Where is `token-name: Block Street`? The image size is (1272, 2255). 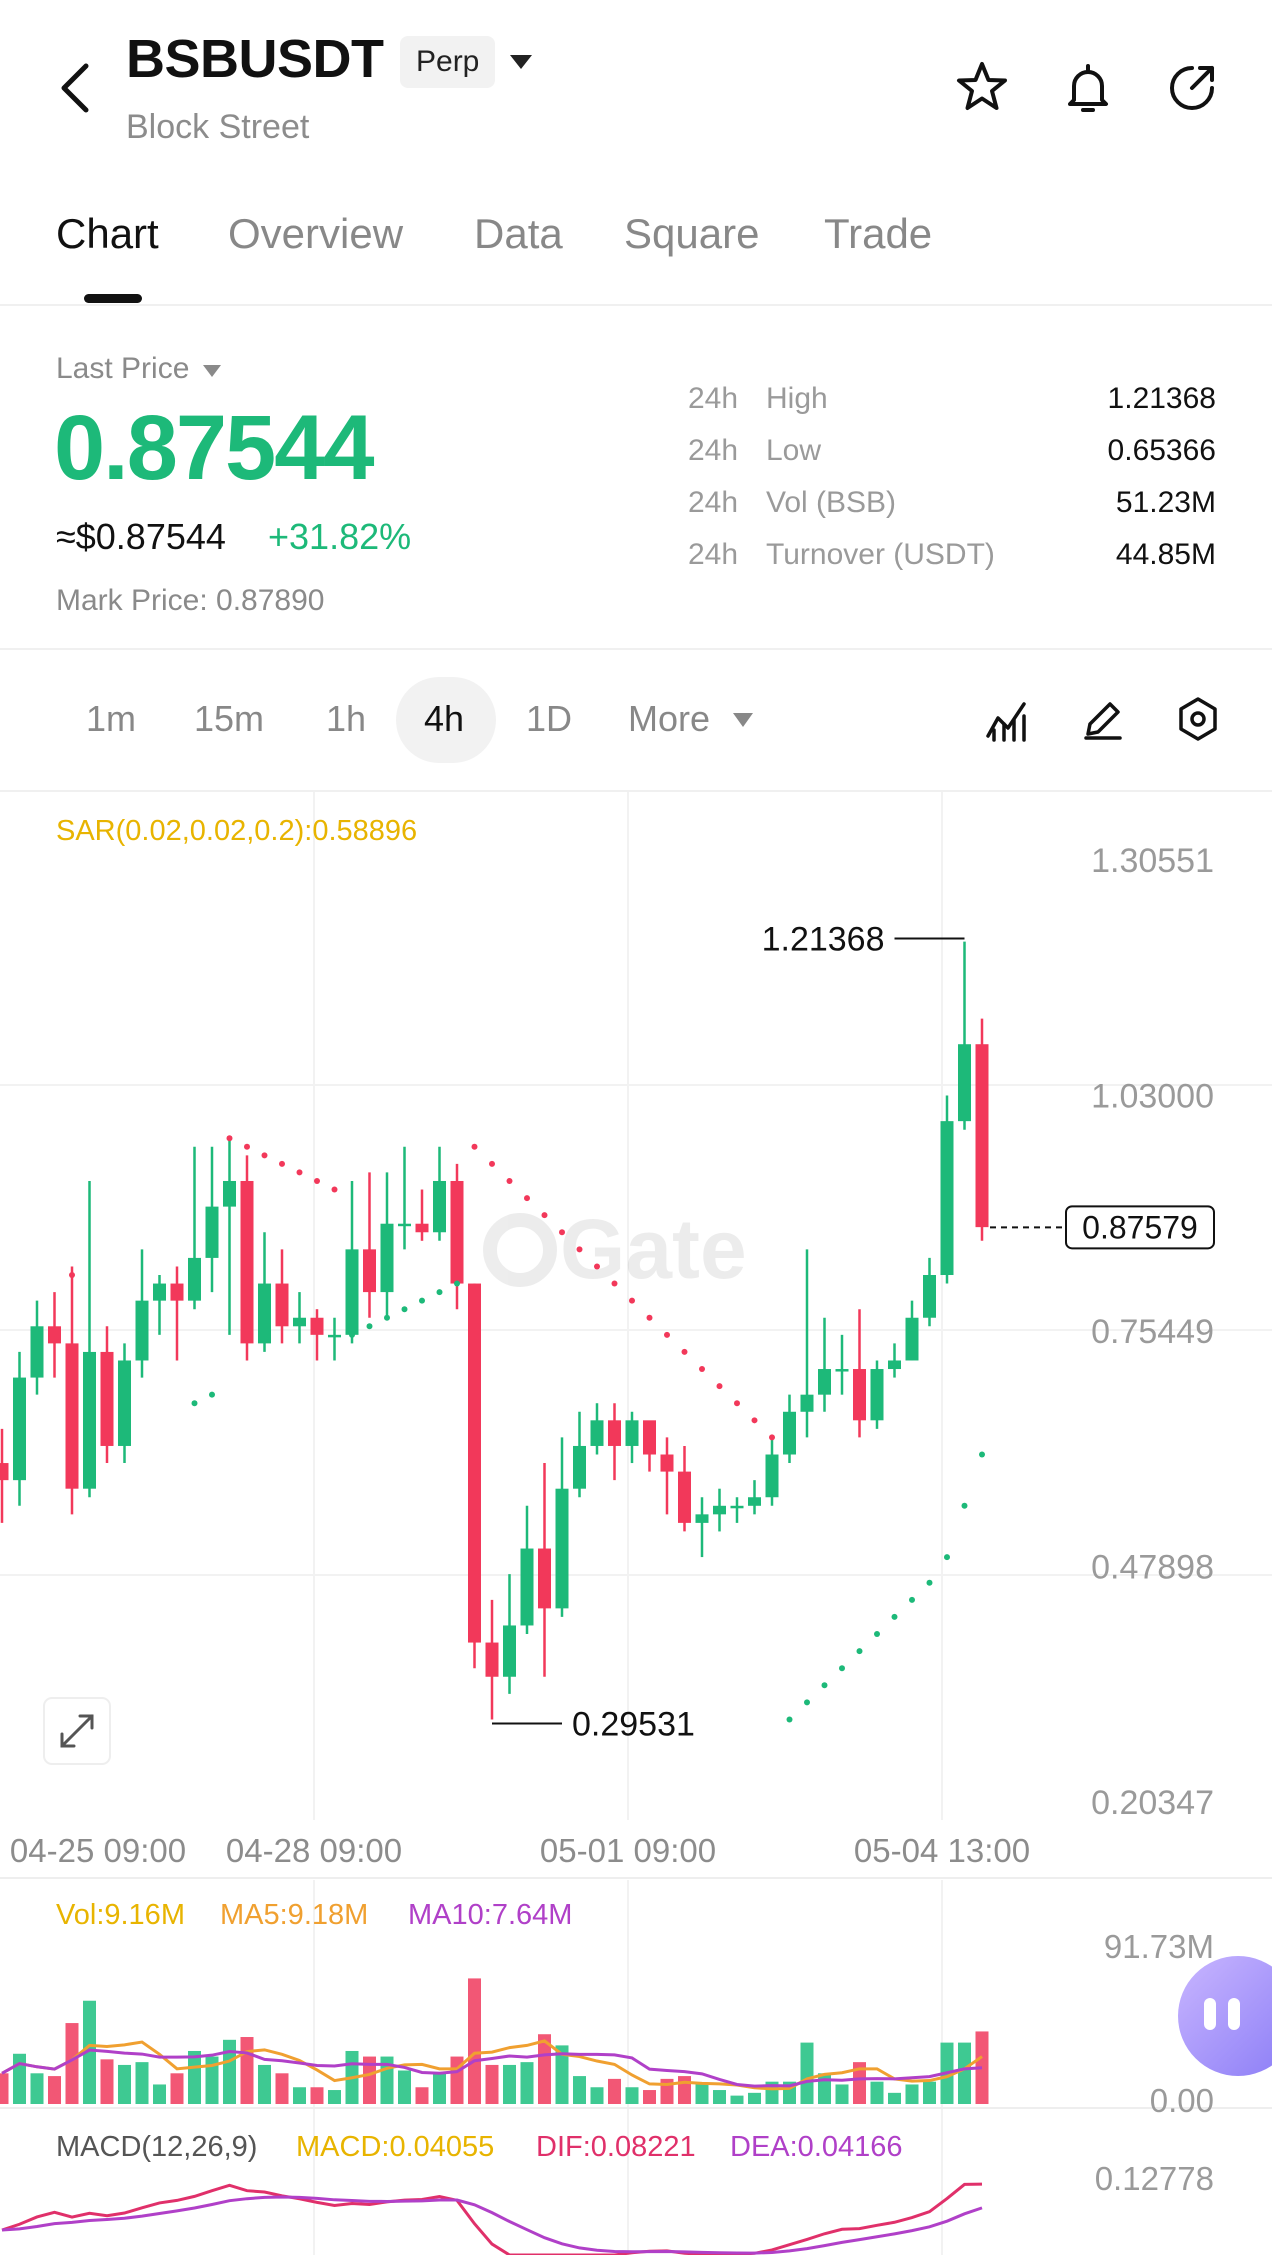 token-name: Block Street is located at coordinates (218, 127).